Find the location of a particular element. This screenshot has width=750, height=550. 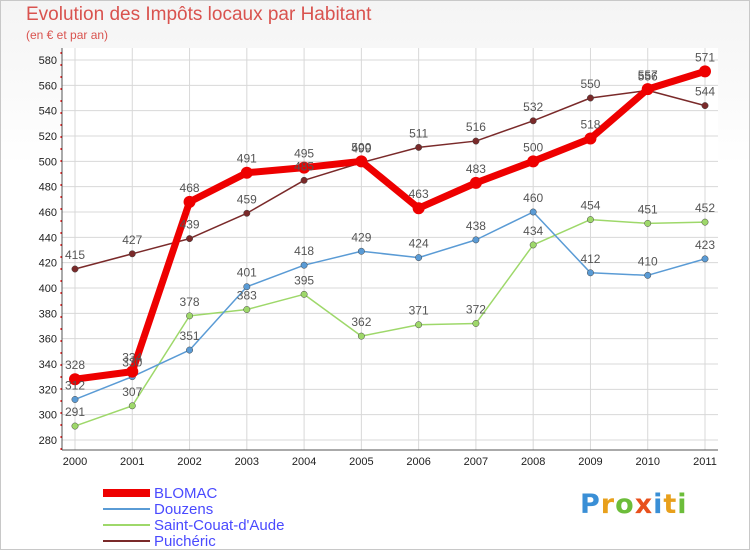

x-tick-label: 2009 is located at coordinates (590, 462).